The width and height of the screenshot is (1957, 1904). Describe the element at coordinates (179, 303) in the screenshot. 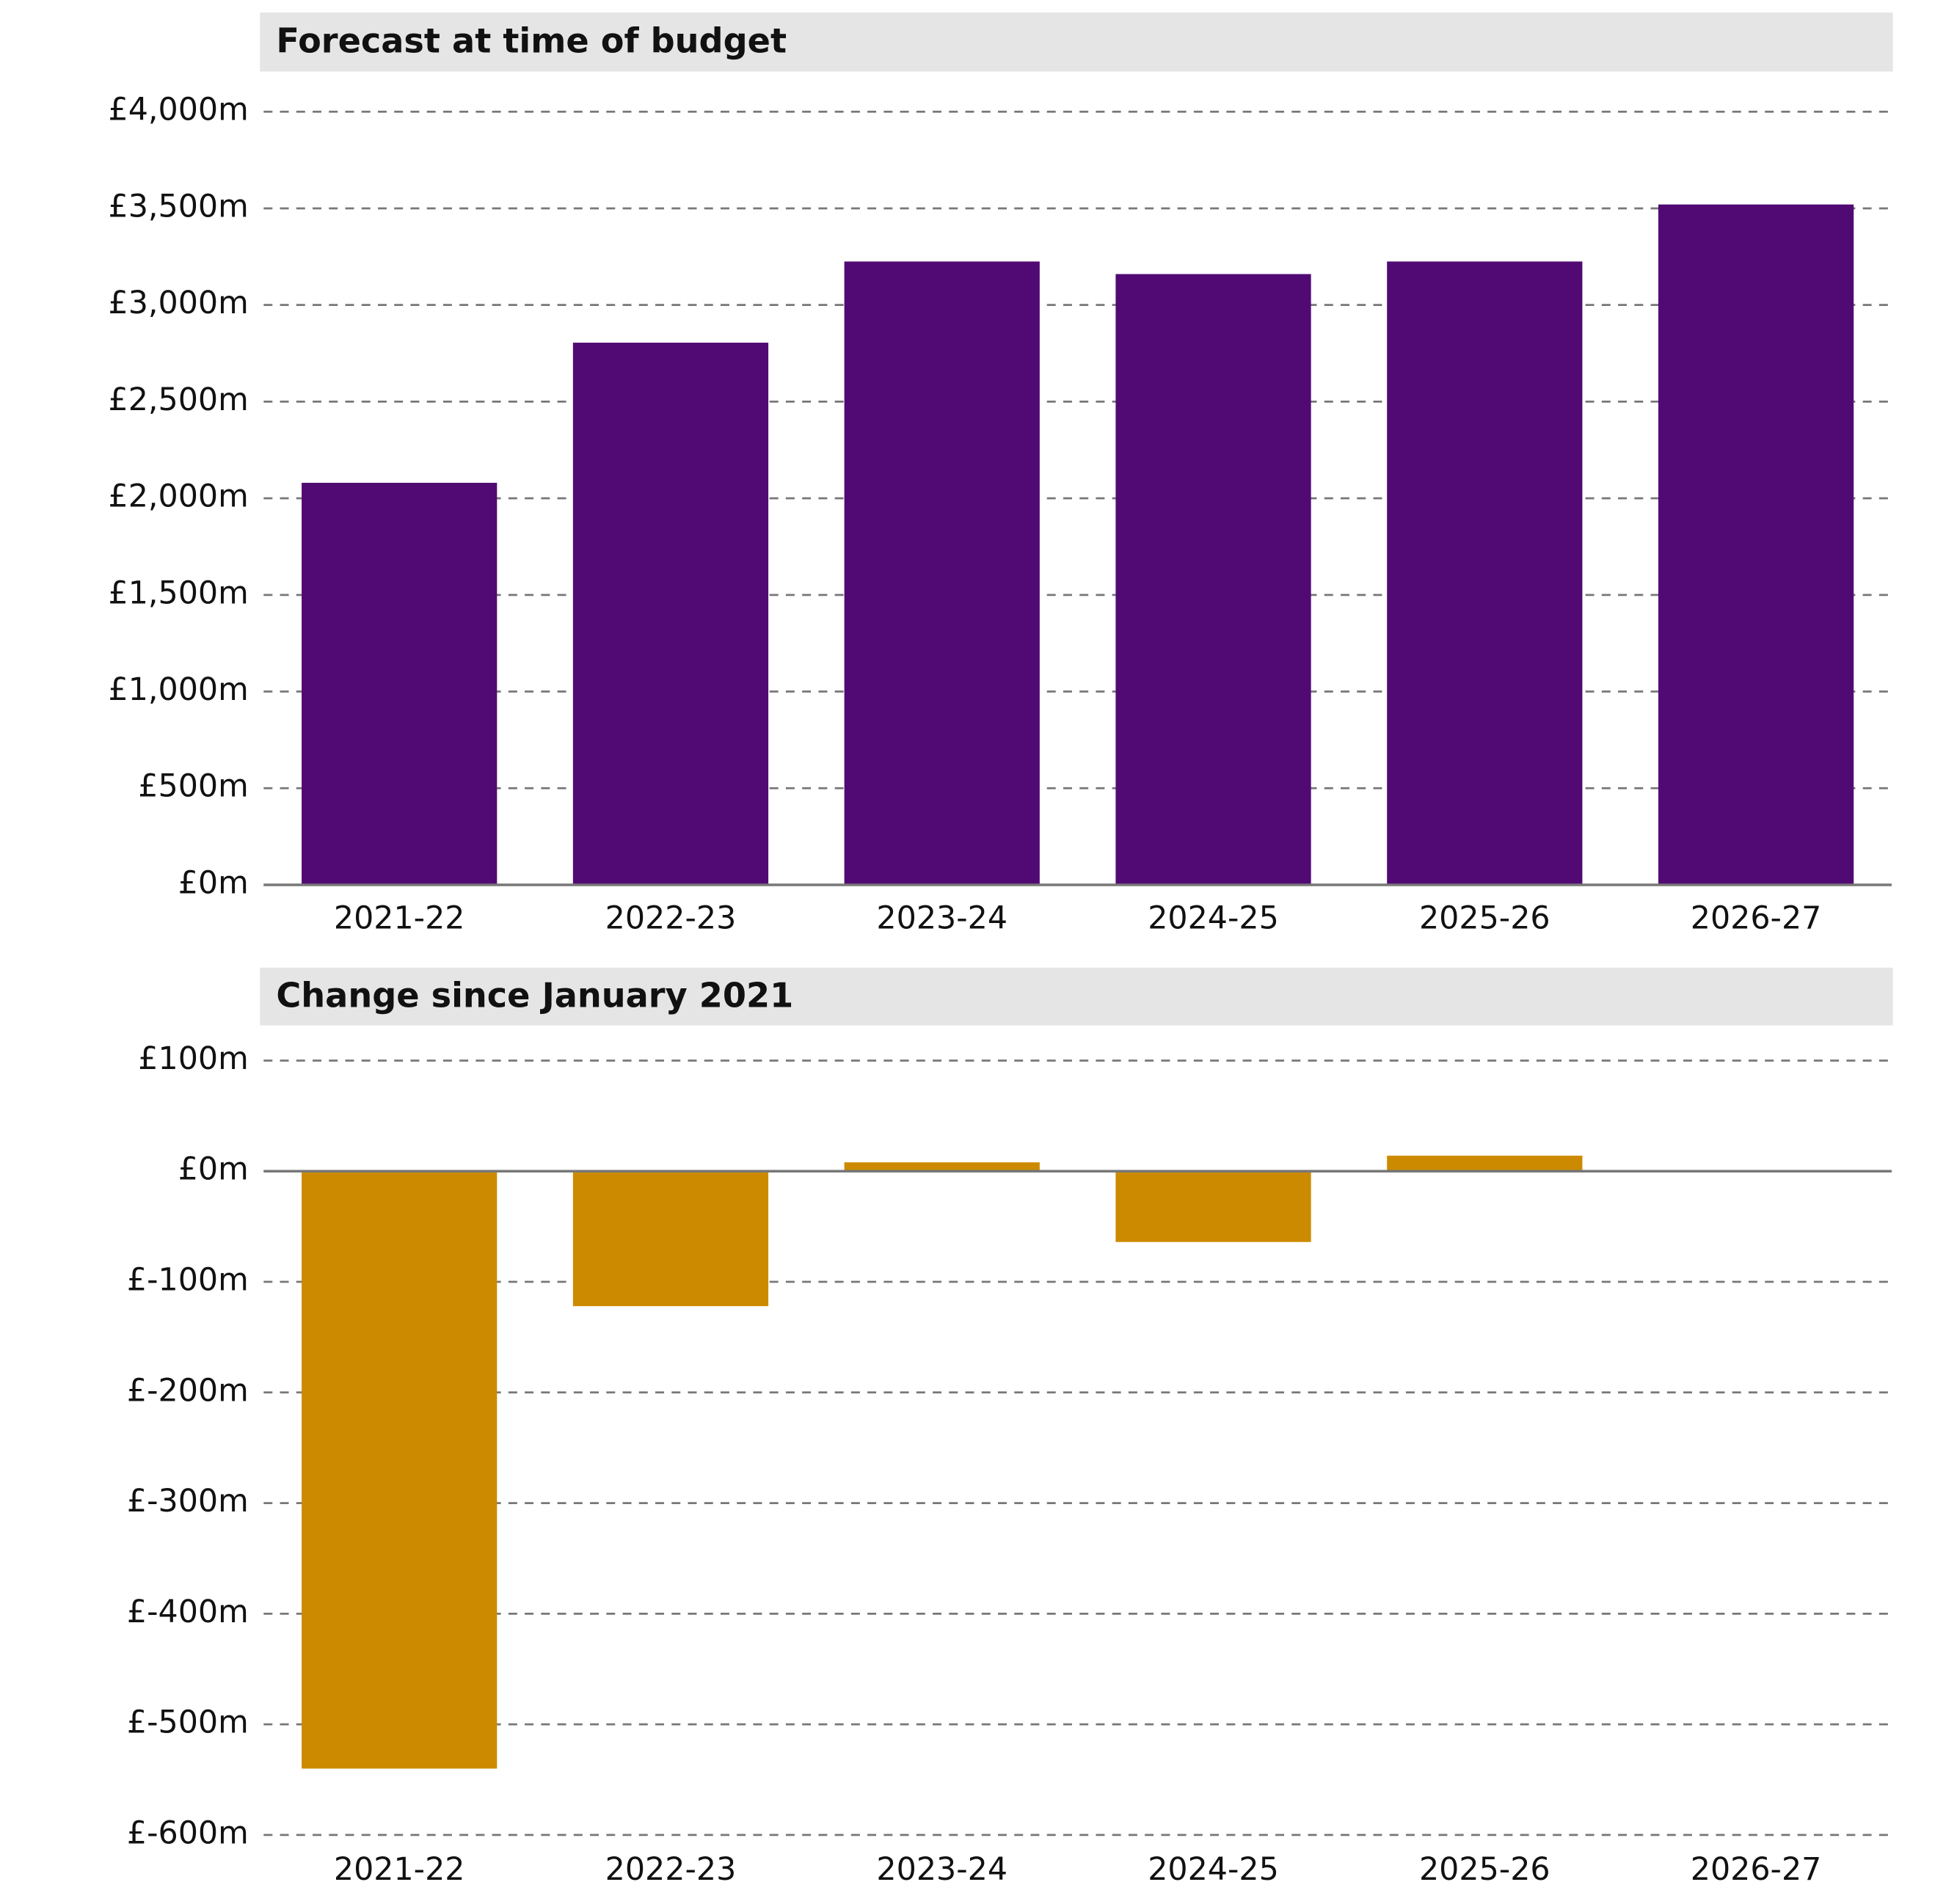

I see `y-tick-label: £3,000m` at that location.